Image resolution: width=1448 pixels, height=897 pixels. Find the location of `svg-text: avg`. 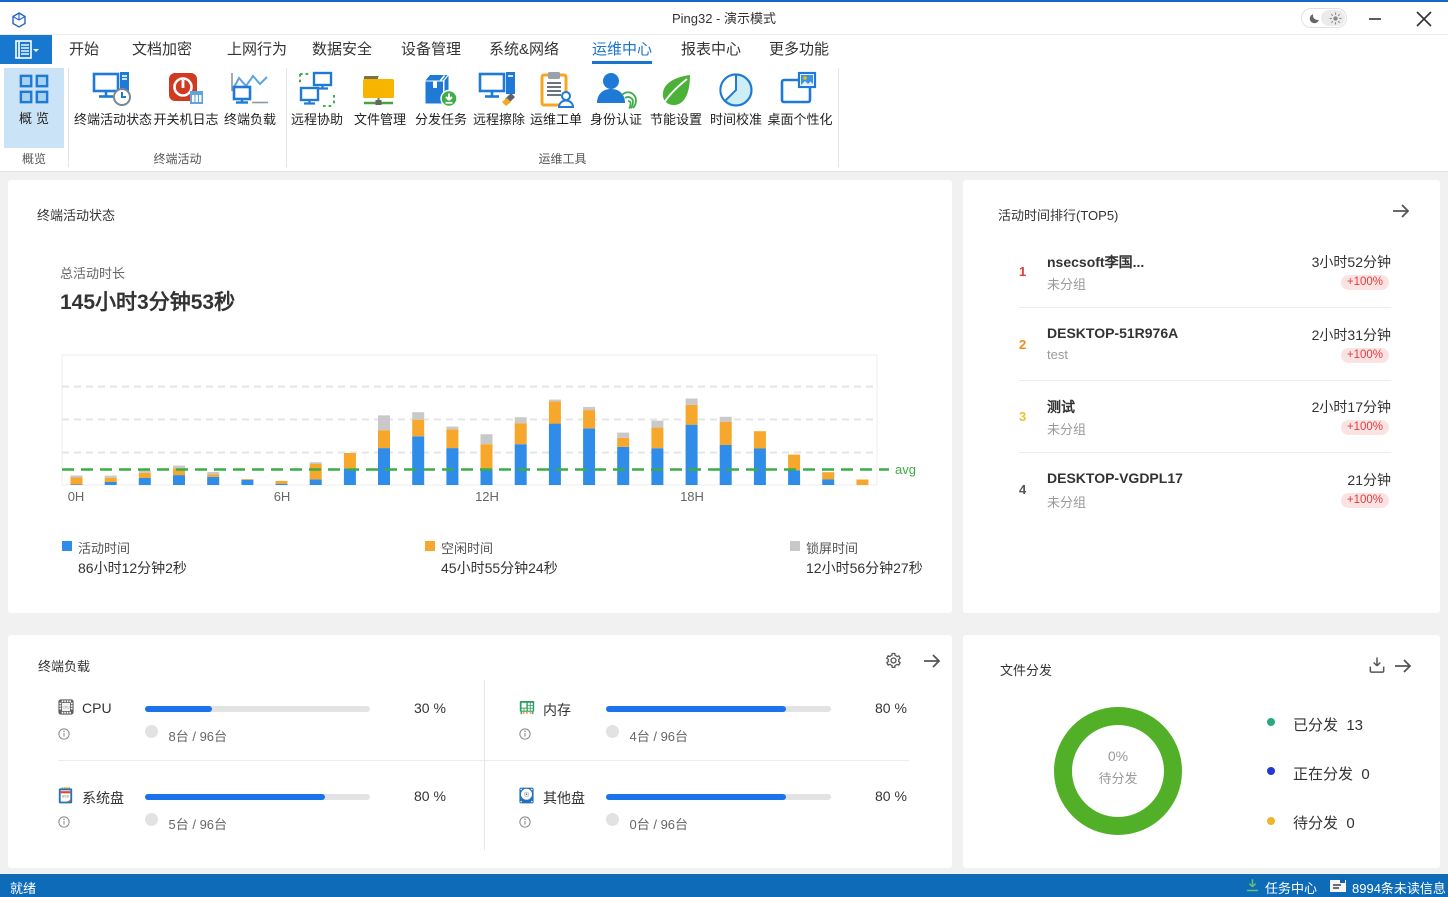

svg-text: avg is located at coordinates (905, 469).